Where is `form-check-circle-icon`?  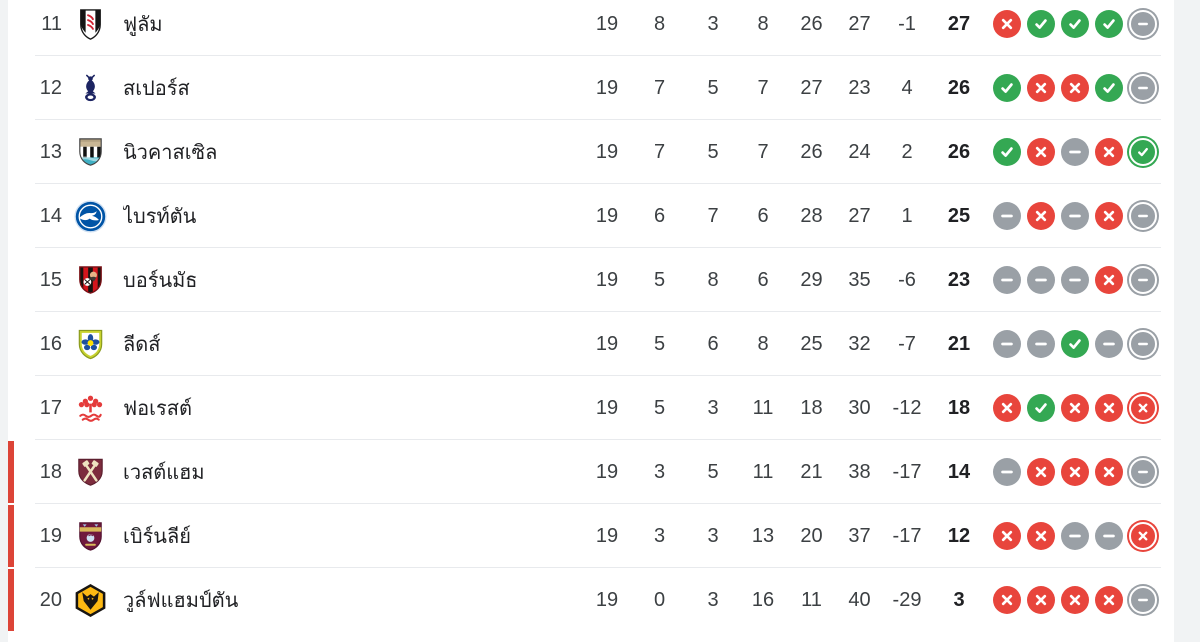
form-check-circle-icon is located at coordinates (1109, 88).